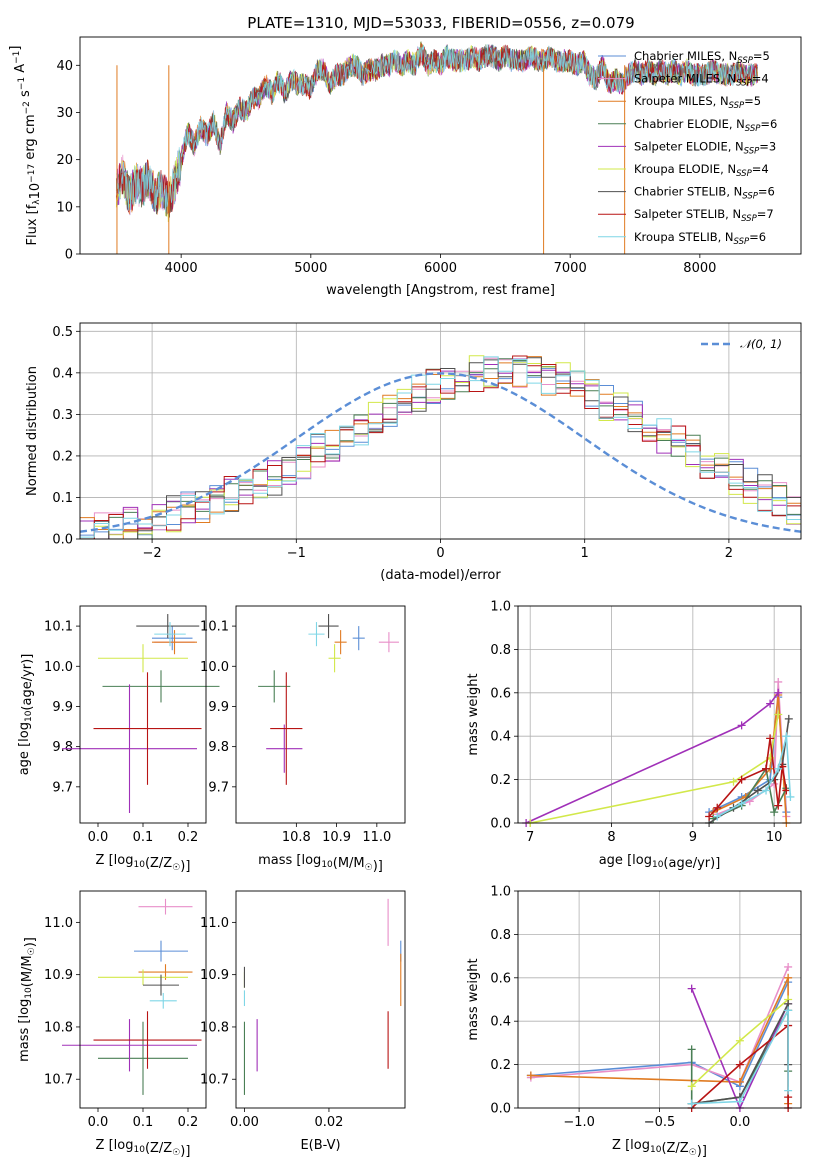 This screenshot has width=819, height=1170. What do you see at coordinates (62, 787) in the screenshot?
I see `y-tick-label: 9.7` at bounding box center [62, 787].